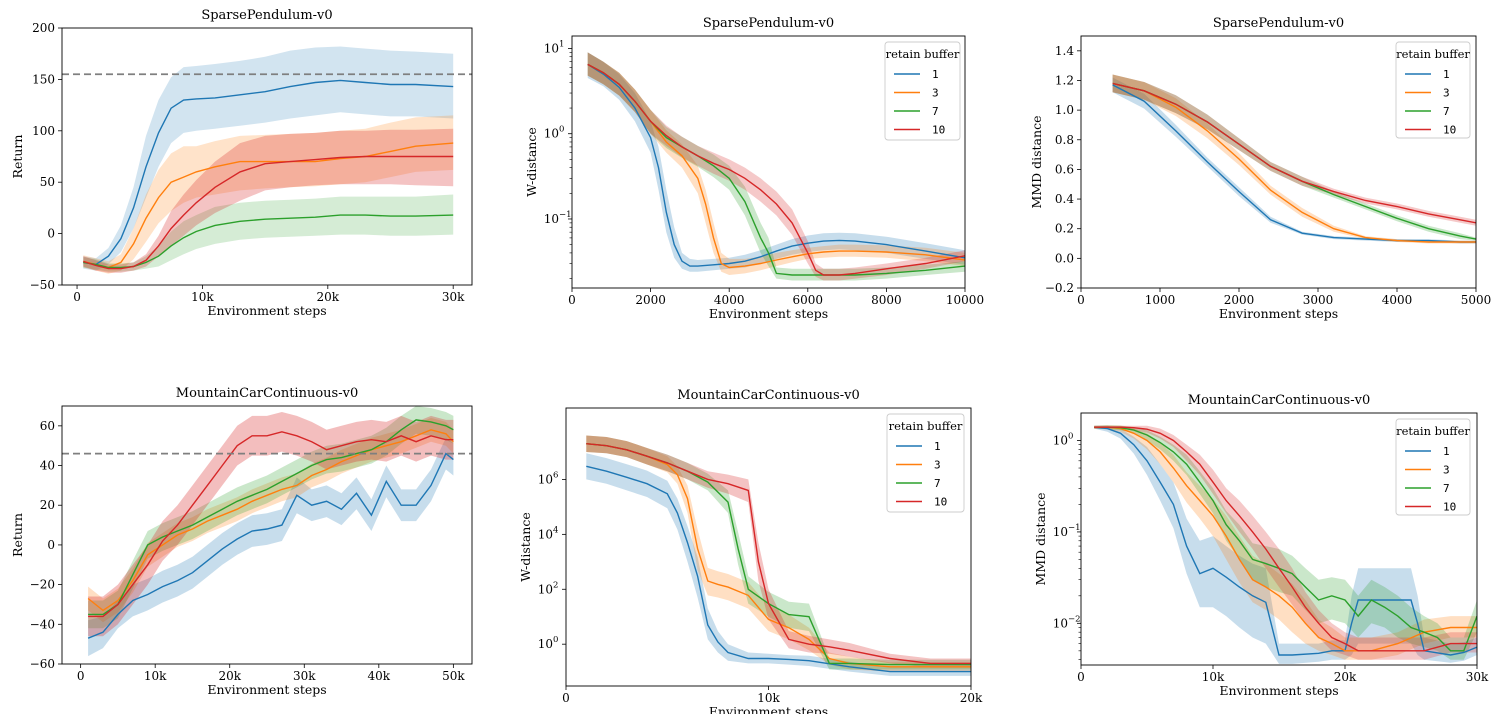 This screenshot has height=714, width=1506. I want to click on x-tick-label: 50k, so click(453, 676).